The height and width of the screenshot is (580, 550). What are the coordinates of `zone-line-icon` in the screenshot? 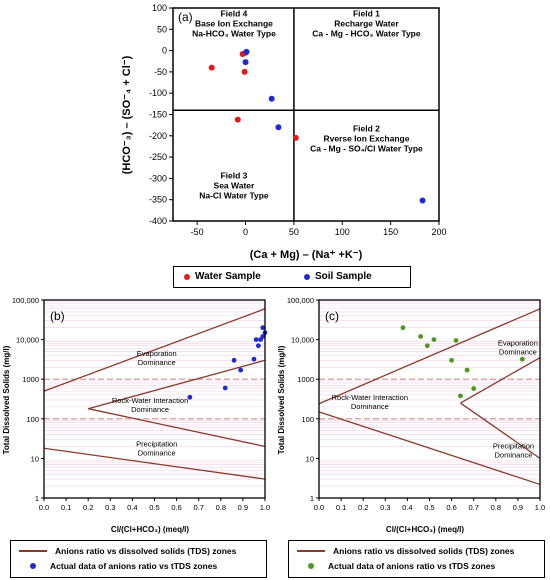 It's located at (33, 551).